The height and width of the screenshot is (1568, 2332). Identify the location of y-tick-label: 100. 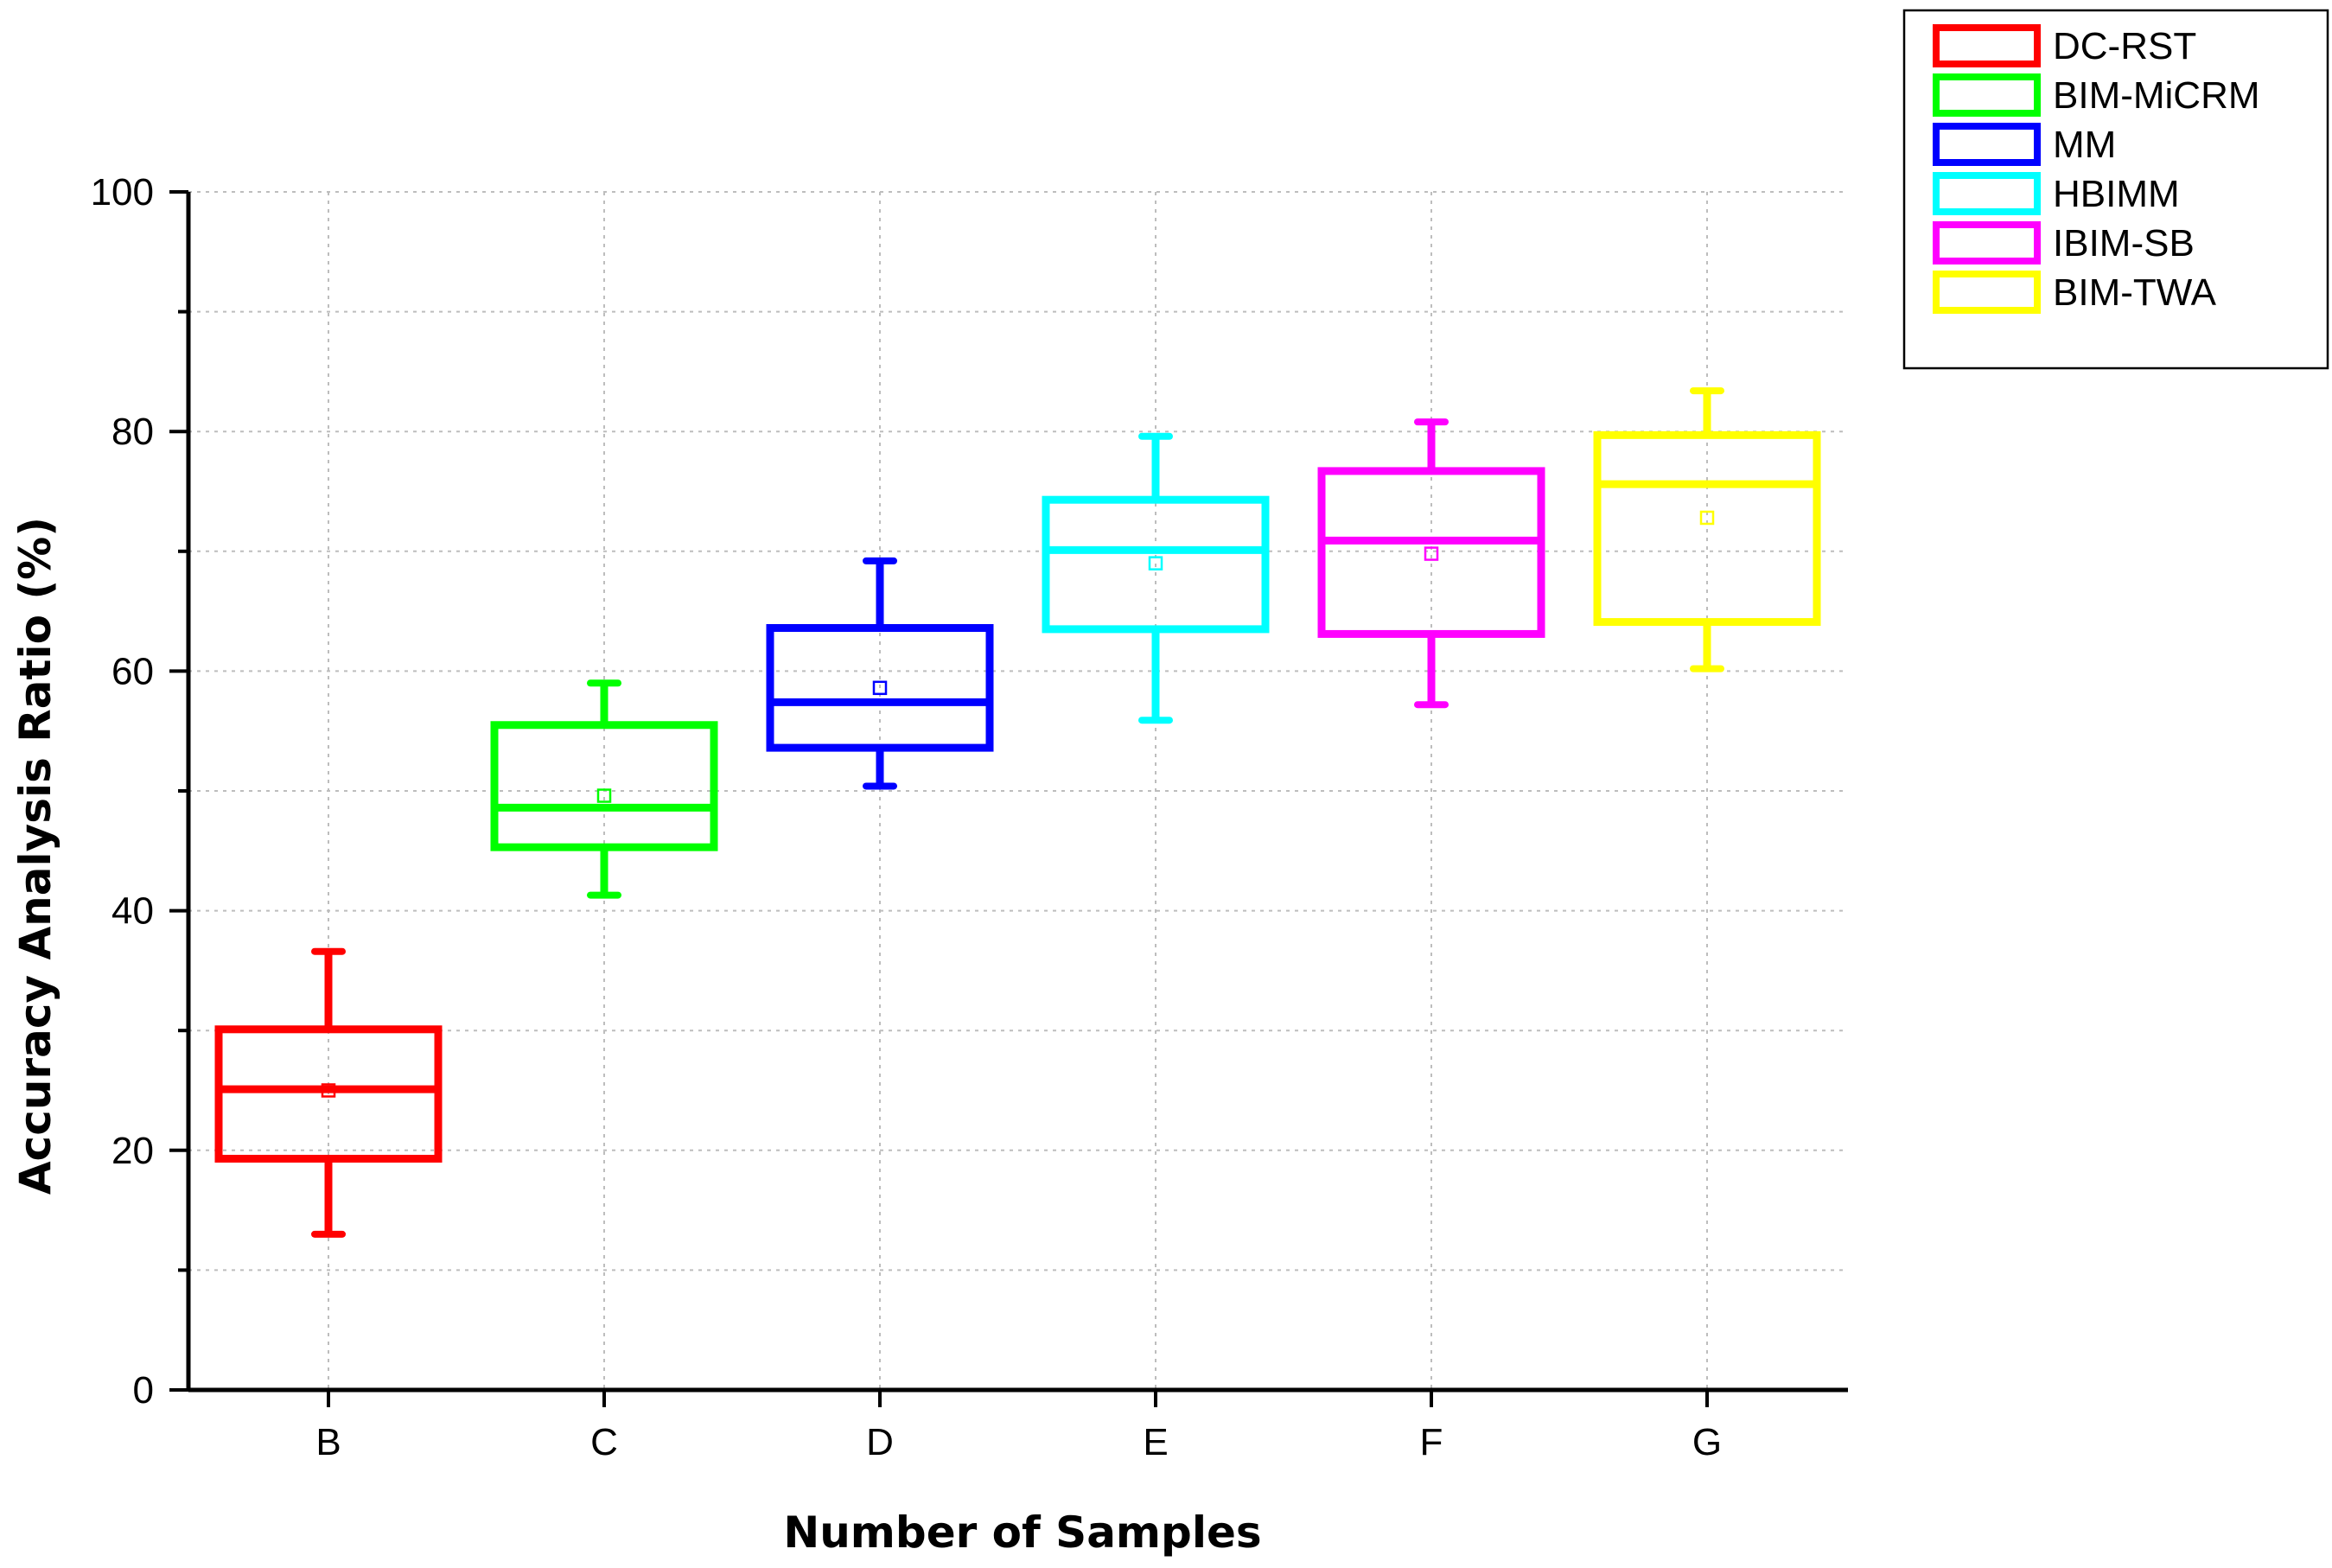
(122, 193).